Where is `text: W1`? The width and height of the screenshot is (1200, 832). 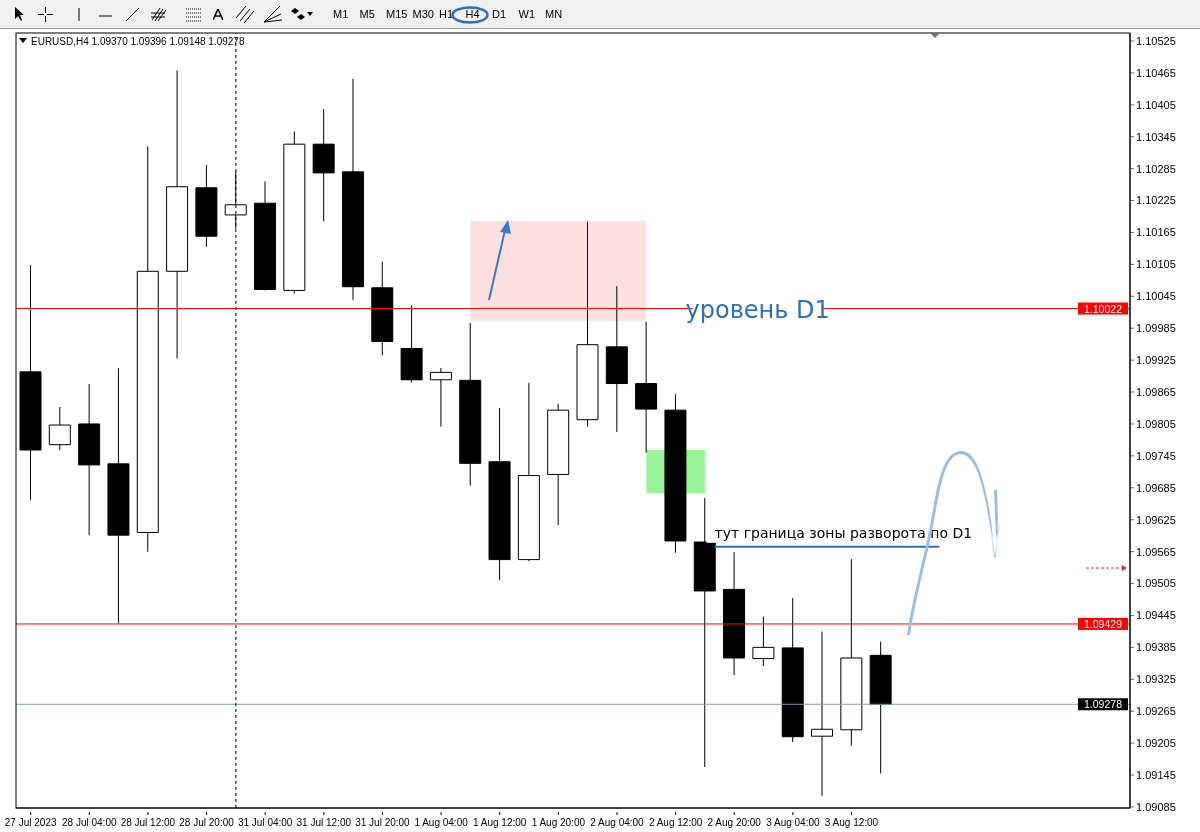
text: W1 is located at coordinates (526, 14).